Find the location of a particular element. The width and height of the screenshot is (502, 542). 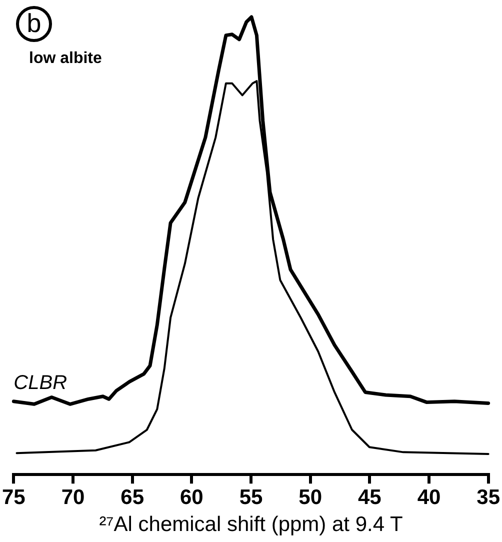

x-tick-label: 45 is located at coordinates (370, 497).